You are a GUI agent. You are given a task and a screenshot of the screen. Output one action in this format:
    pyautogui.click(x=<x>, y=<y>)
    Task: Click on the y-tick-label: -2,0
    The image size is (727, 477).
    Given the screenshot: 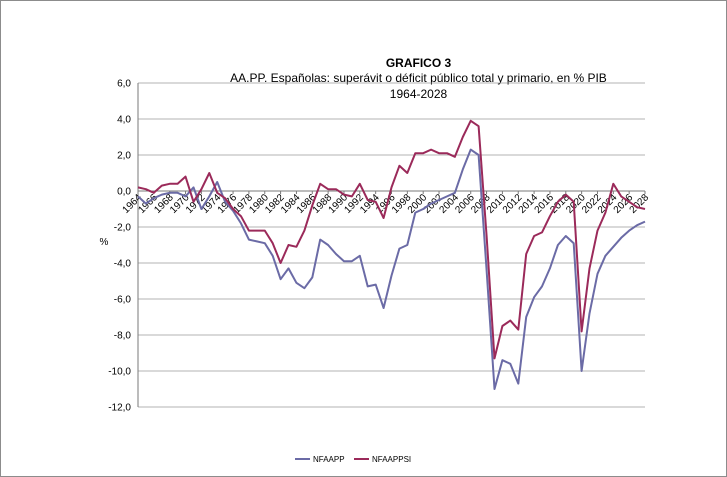 What is the action you would take?
    pyautogui.click(x=123, y=228)
    